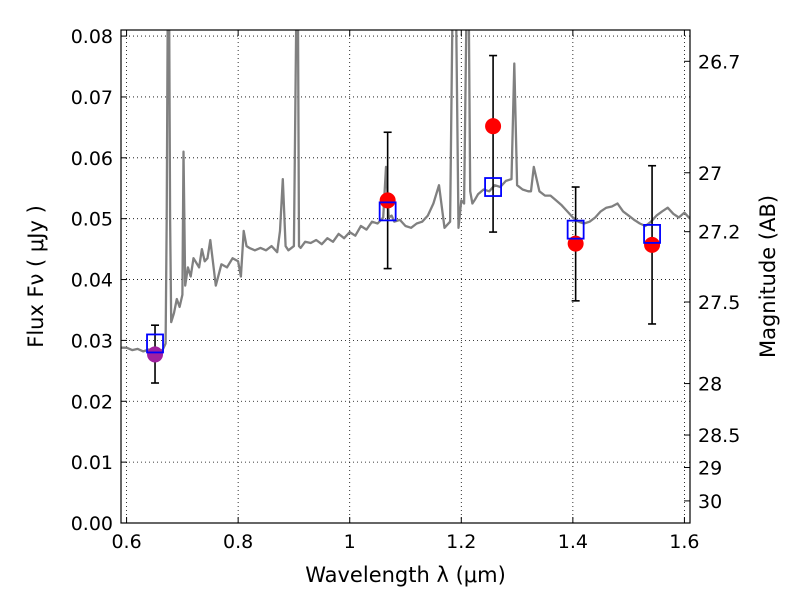  I want to click on y-tick-label: 0.06, so click(92, 159).